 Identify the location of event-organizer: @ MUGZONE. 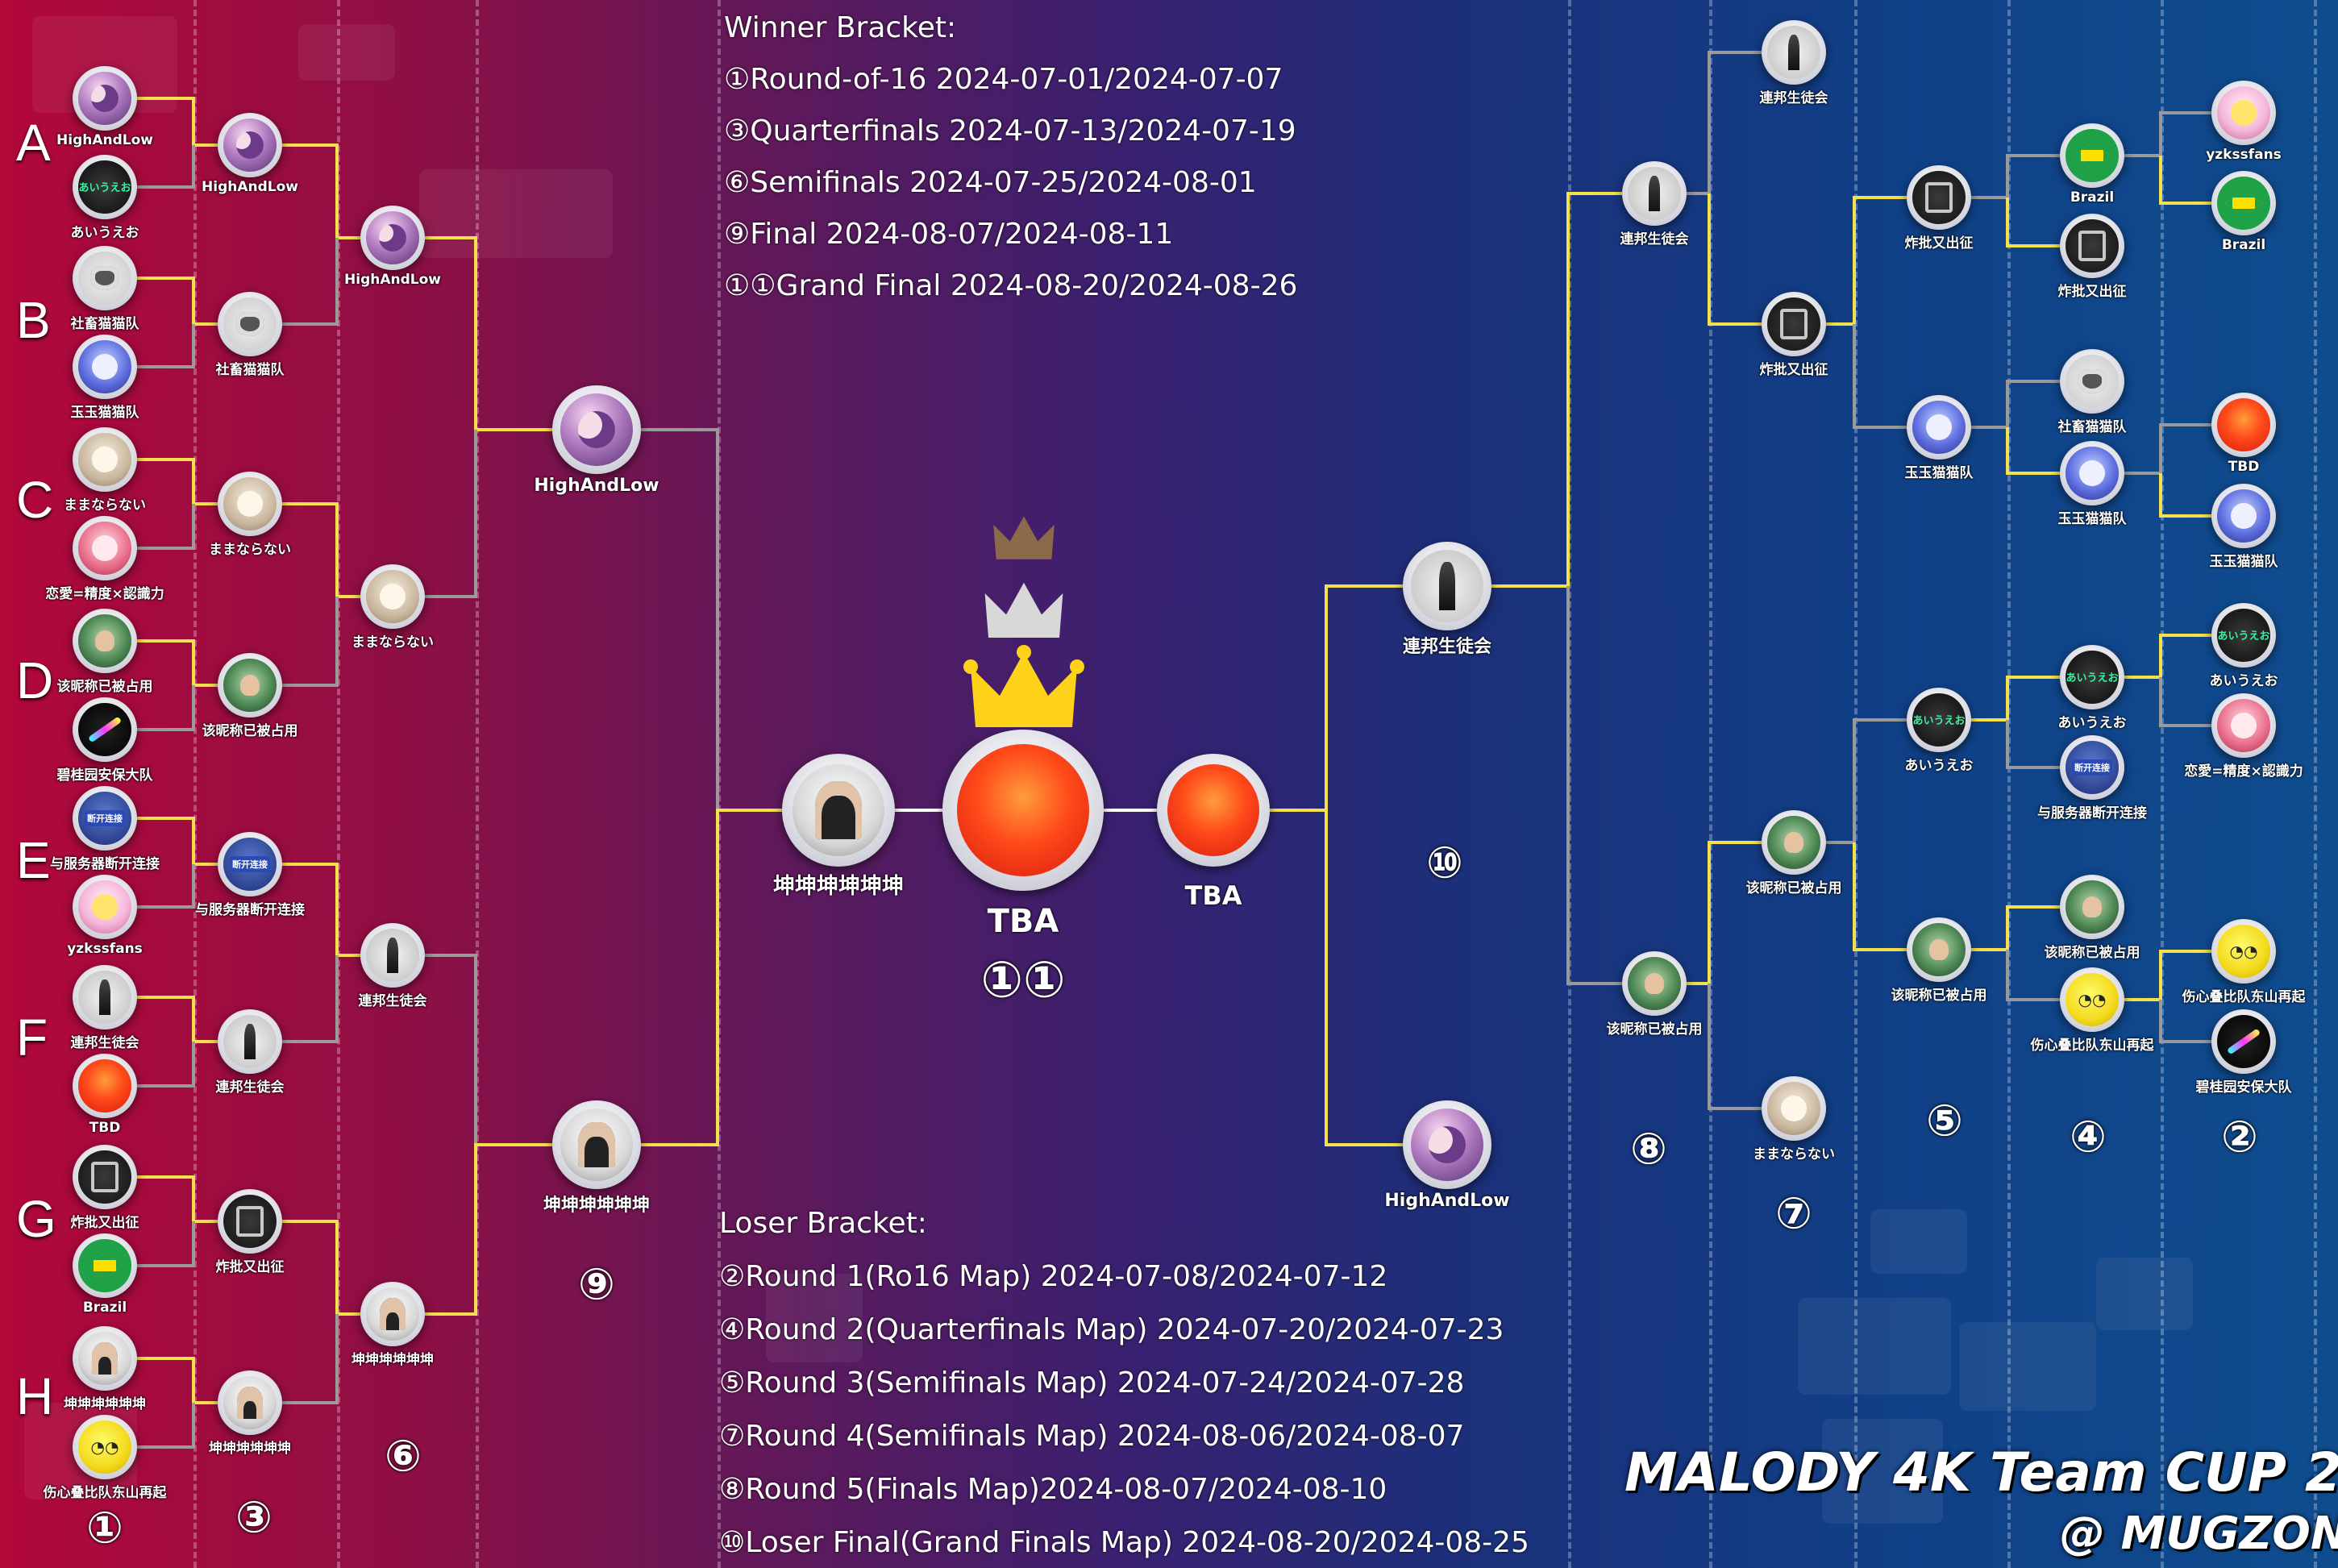
(2199, 1534).